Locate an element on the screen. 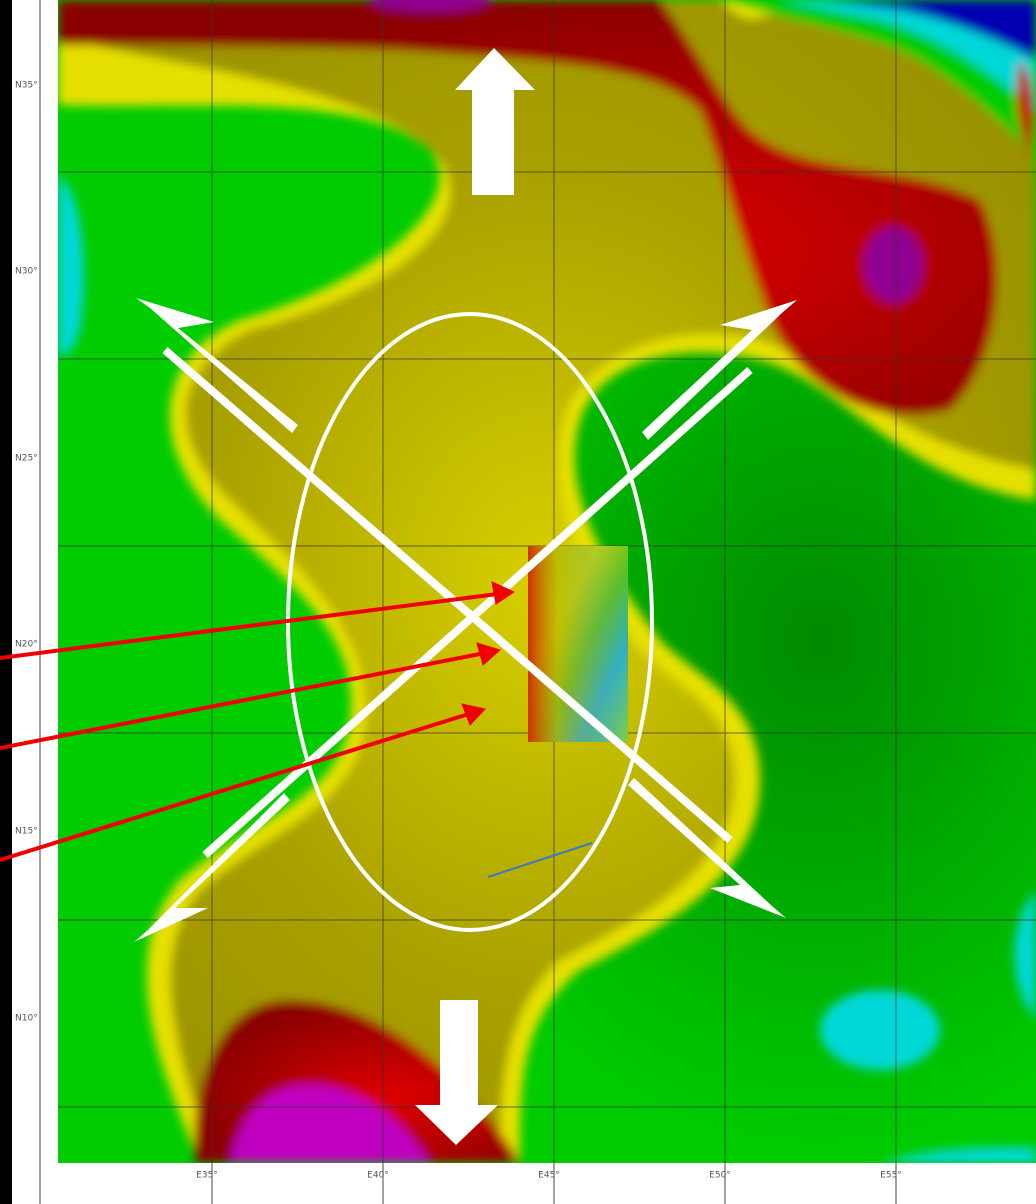 The width and height of the screenshot is (1036, 1204). lon-label: E40° is located at coordinates (378, 1176).